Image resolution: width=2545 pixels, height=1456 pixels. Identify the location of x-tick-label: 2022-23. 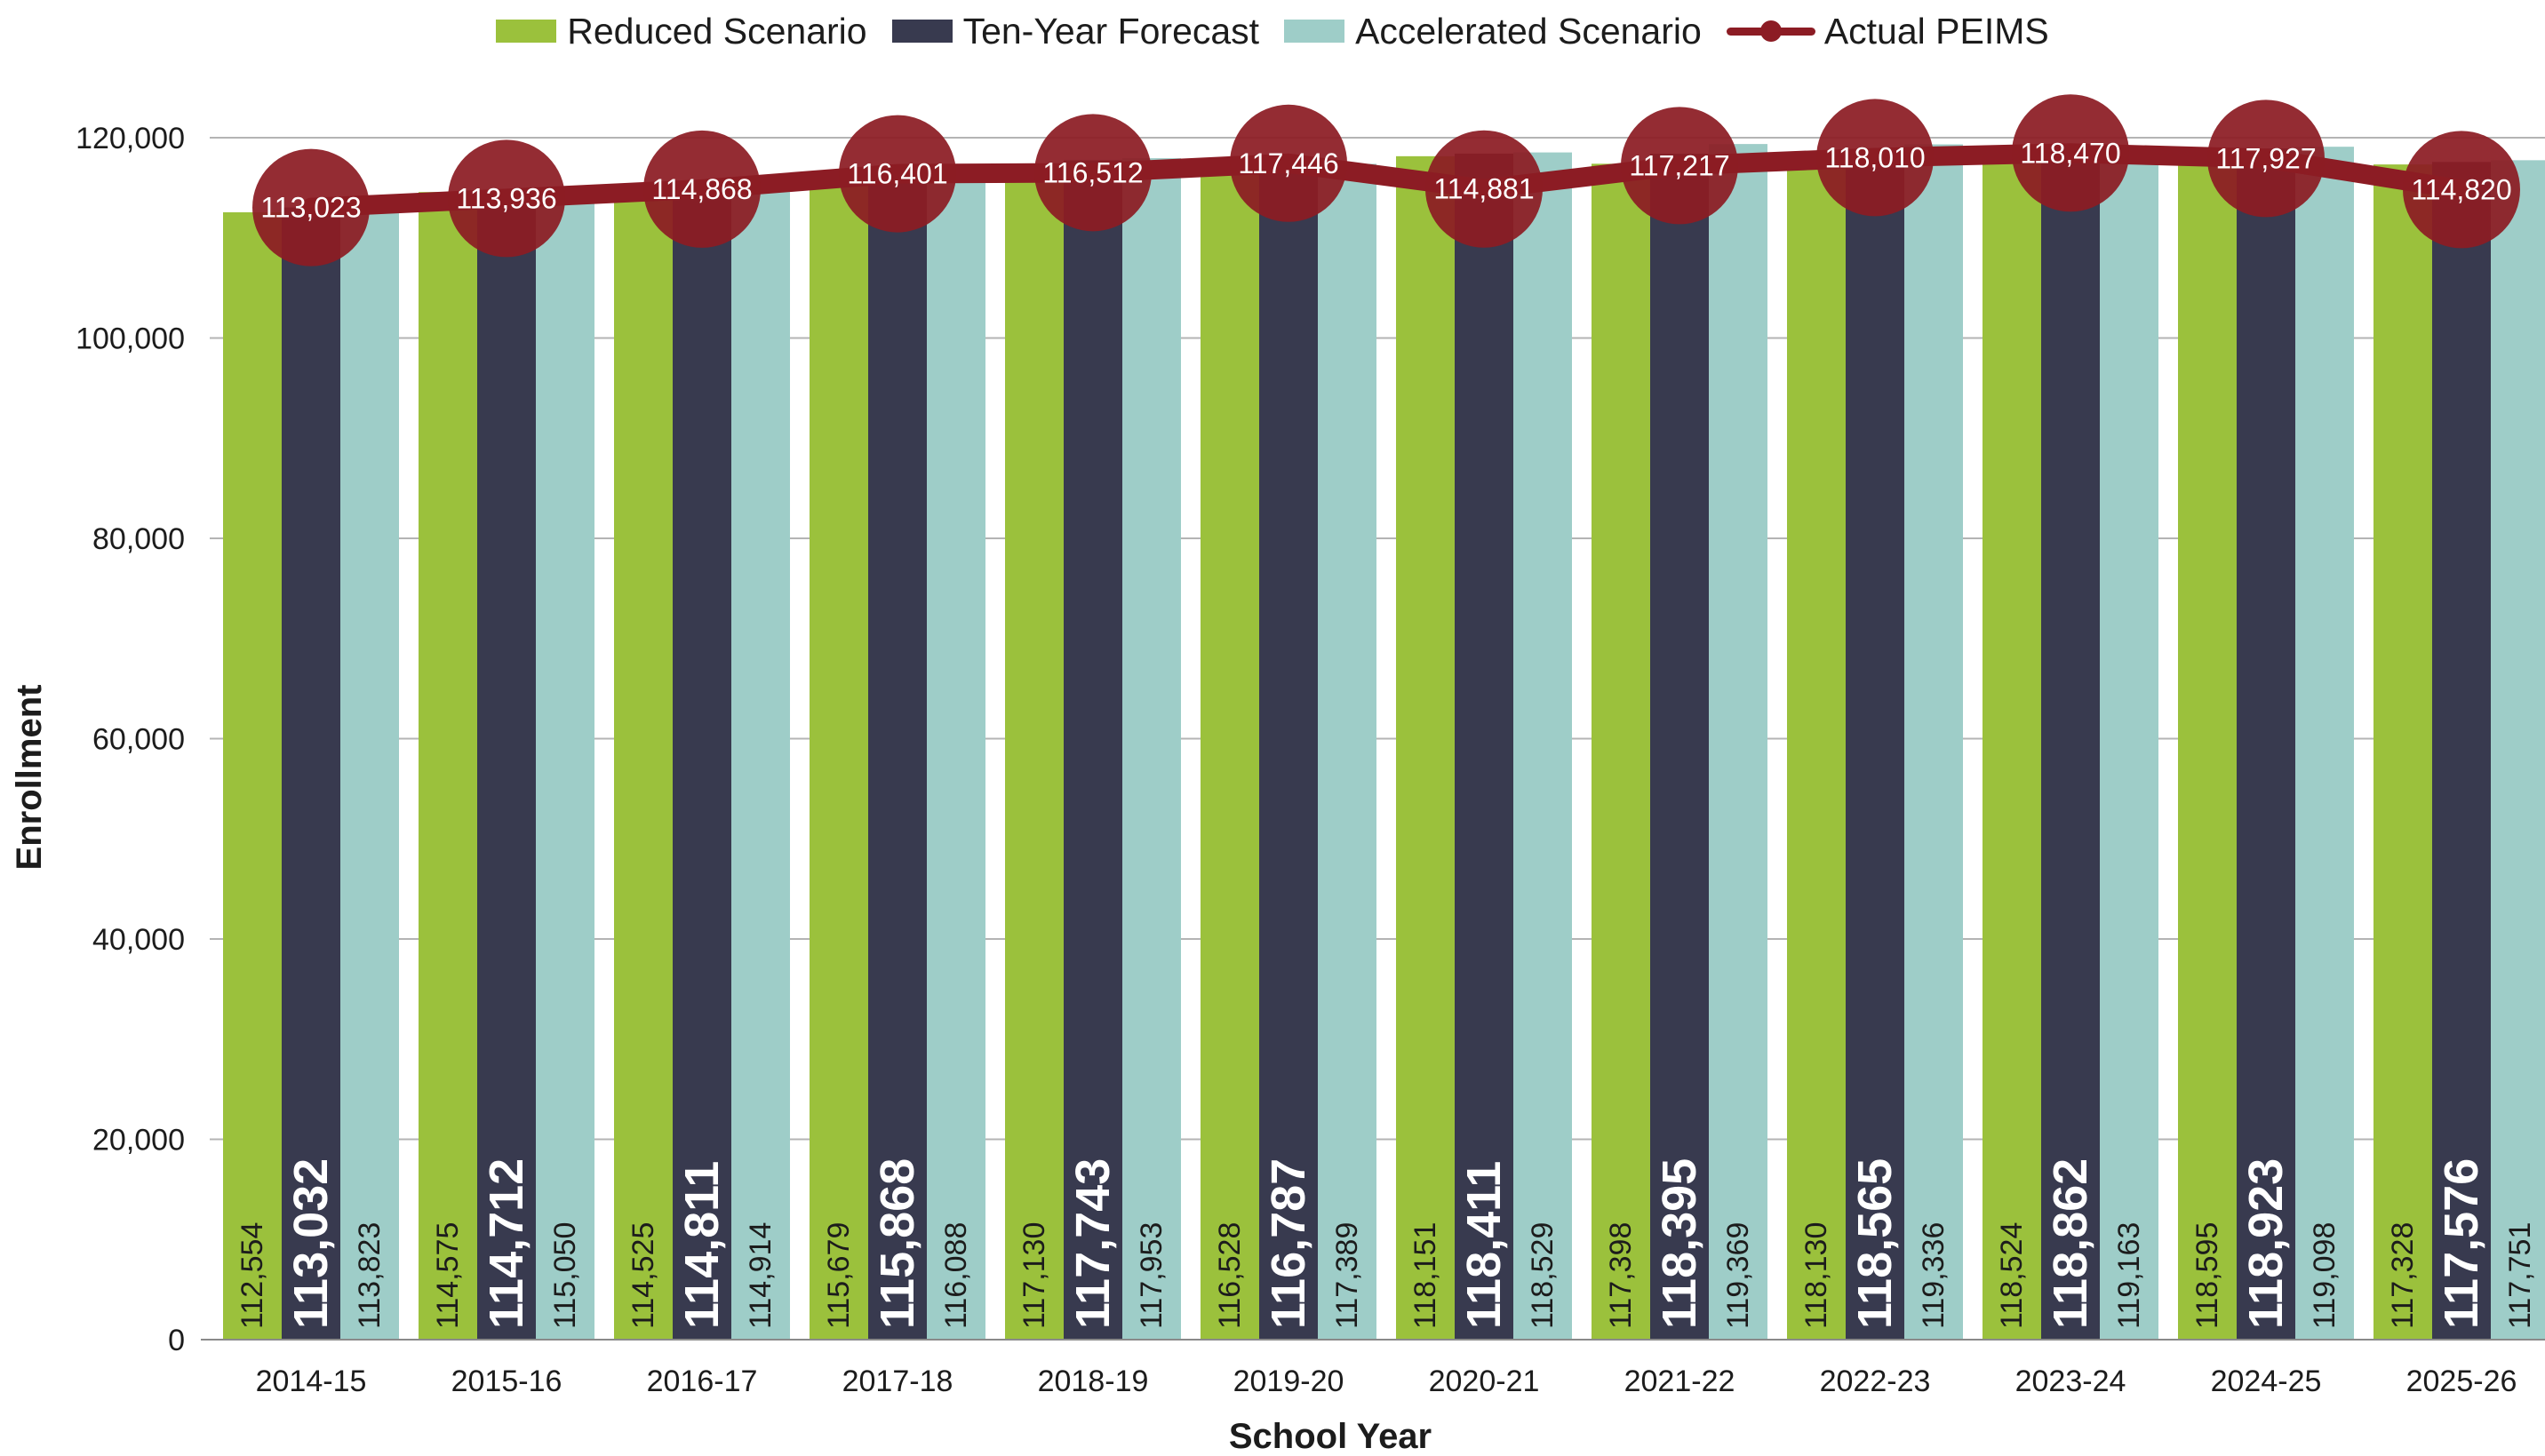
(1875, 1381).